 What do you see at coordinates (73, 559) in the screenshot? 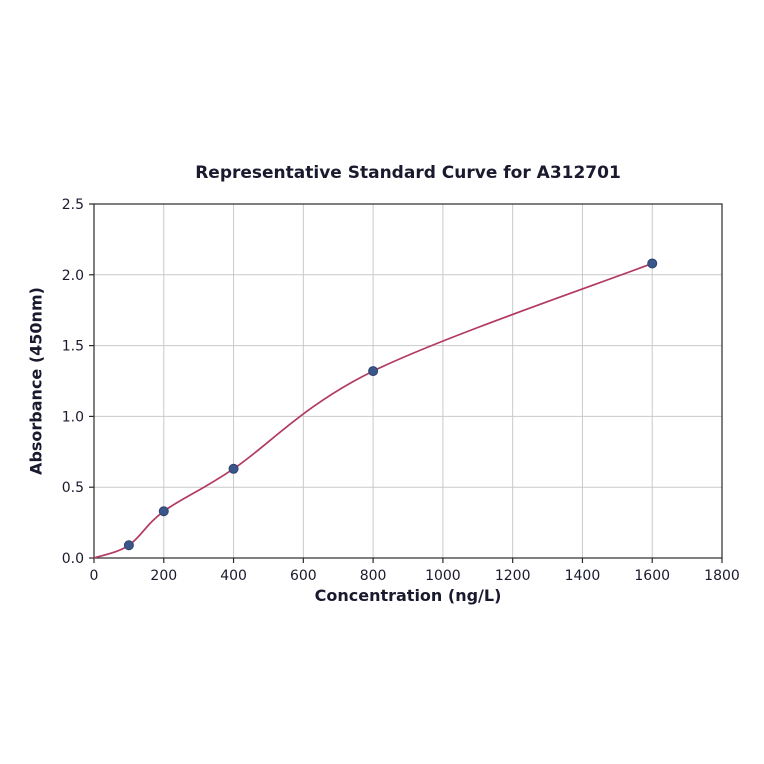
I see `y-tick-label: 0.0` at bounding box center [73, 559].